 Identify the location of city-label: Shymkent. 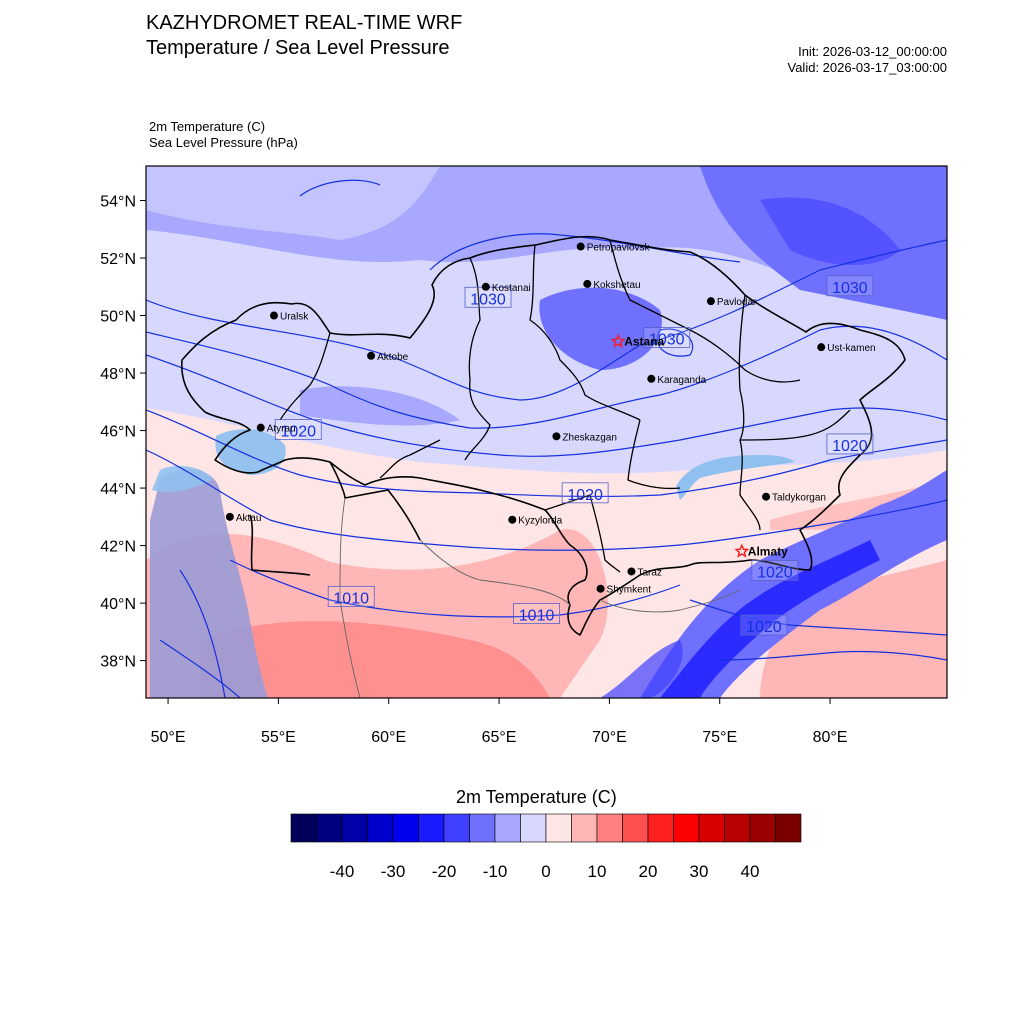
(629, 590).